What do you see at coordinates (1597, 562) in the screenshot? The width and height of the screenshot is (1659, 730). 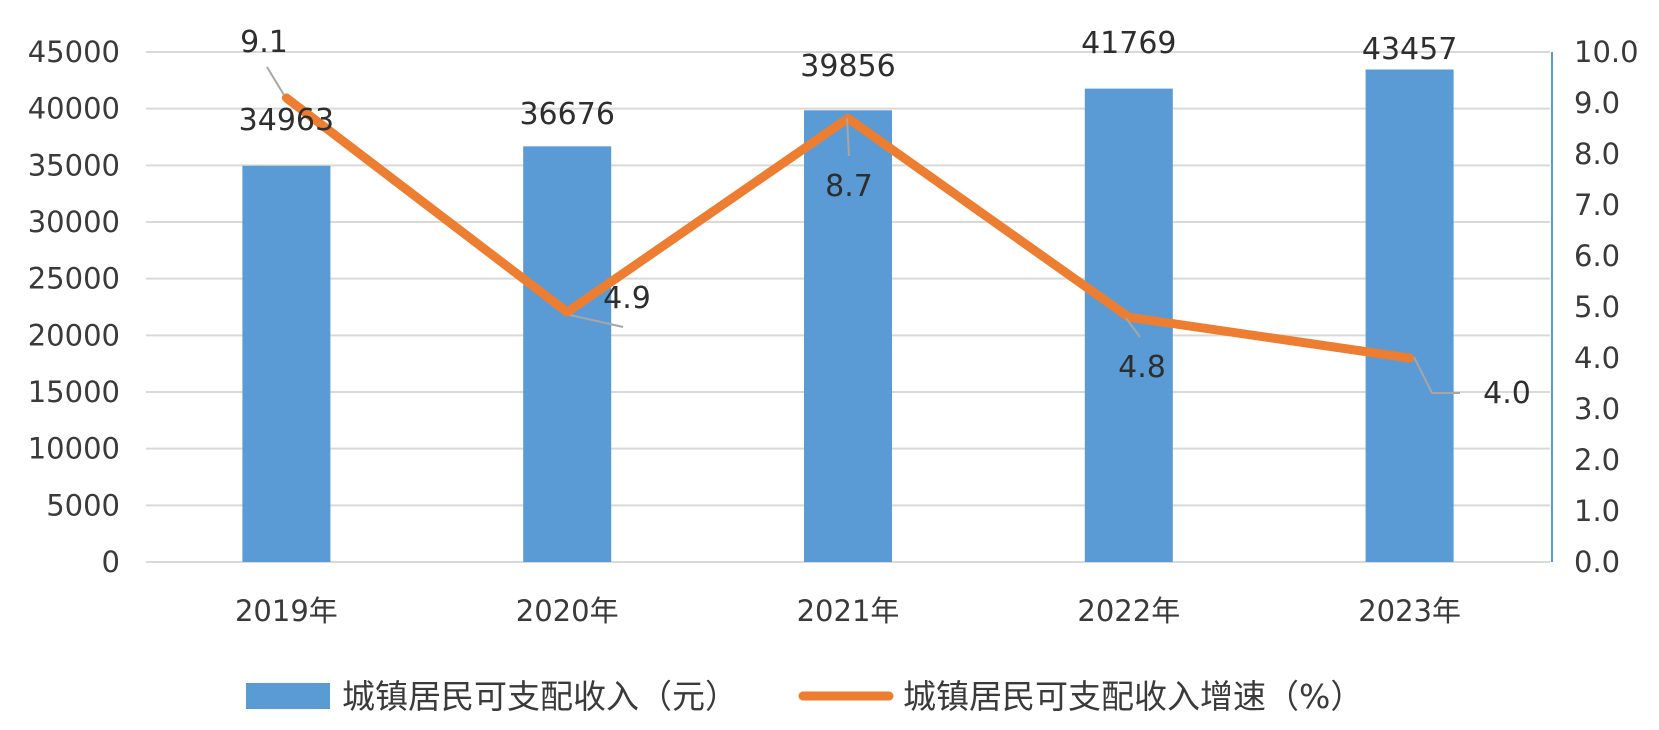 I see `right-y-tick-label: 0.0` at bounding box center [1597, 562].